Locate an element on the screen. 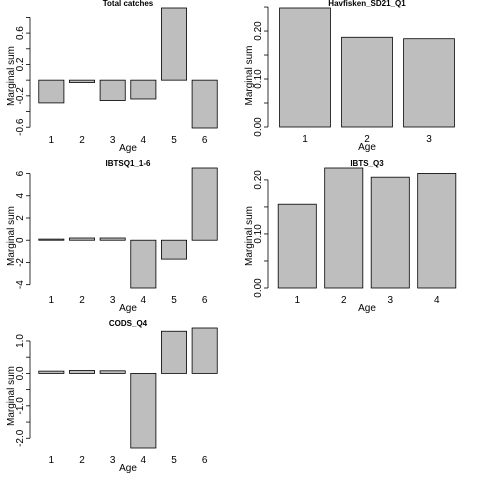 The width and height of the screenshot is (480, 480). chart-panel-4: IBTS_Q3 0.00 0.10 0.20 1 2 3 4 Age Marginal sum is located at coordinates (350, 236).